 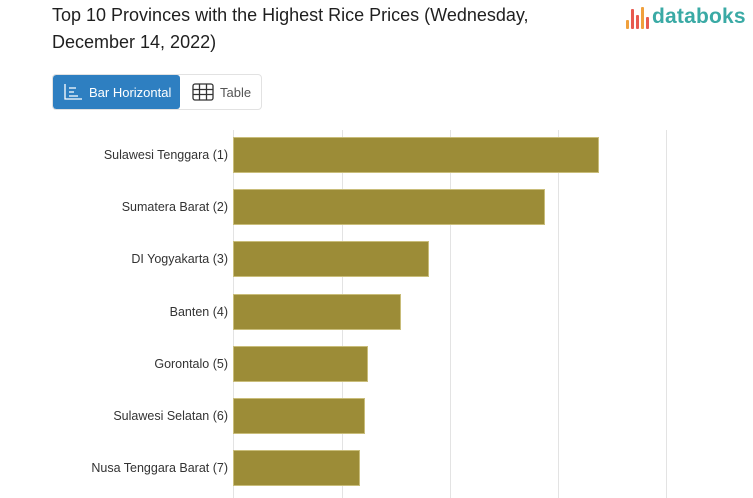 What do you see at coordinates (637, 17) in the screenshot?
I see `bars-waveform-icon` at bounding box center [637, 17].